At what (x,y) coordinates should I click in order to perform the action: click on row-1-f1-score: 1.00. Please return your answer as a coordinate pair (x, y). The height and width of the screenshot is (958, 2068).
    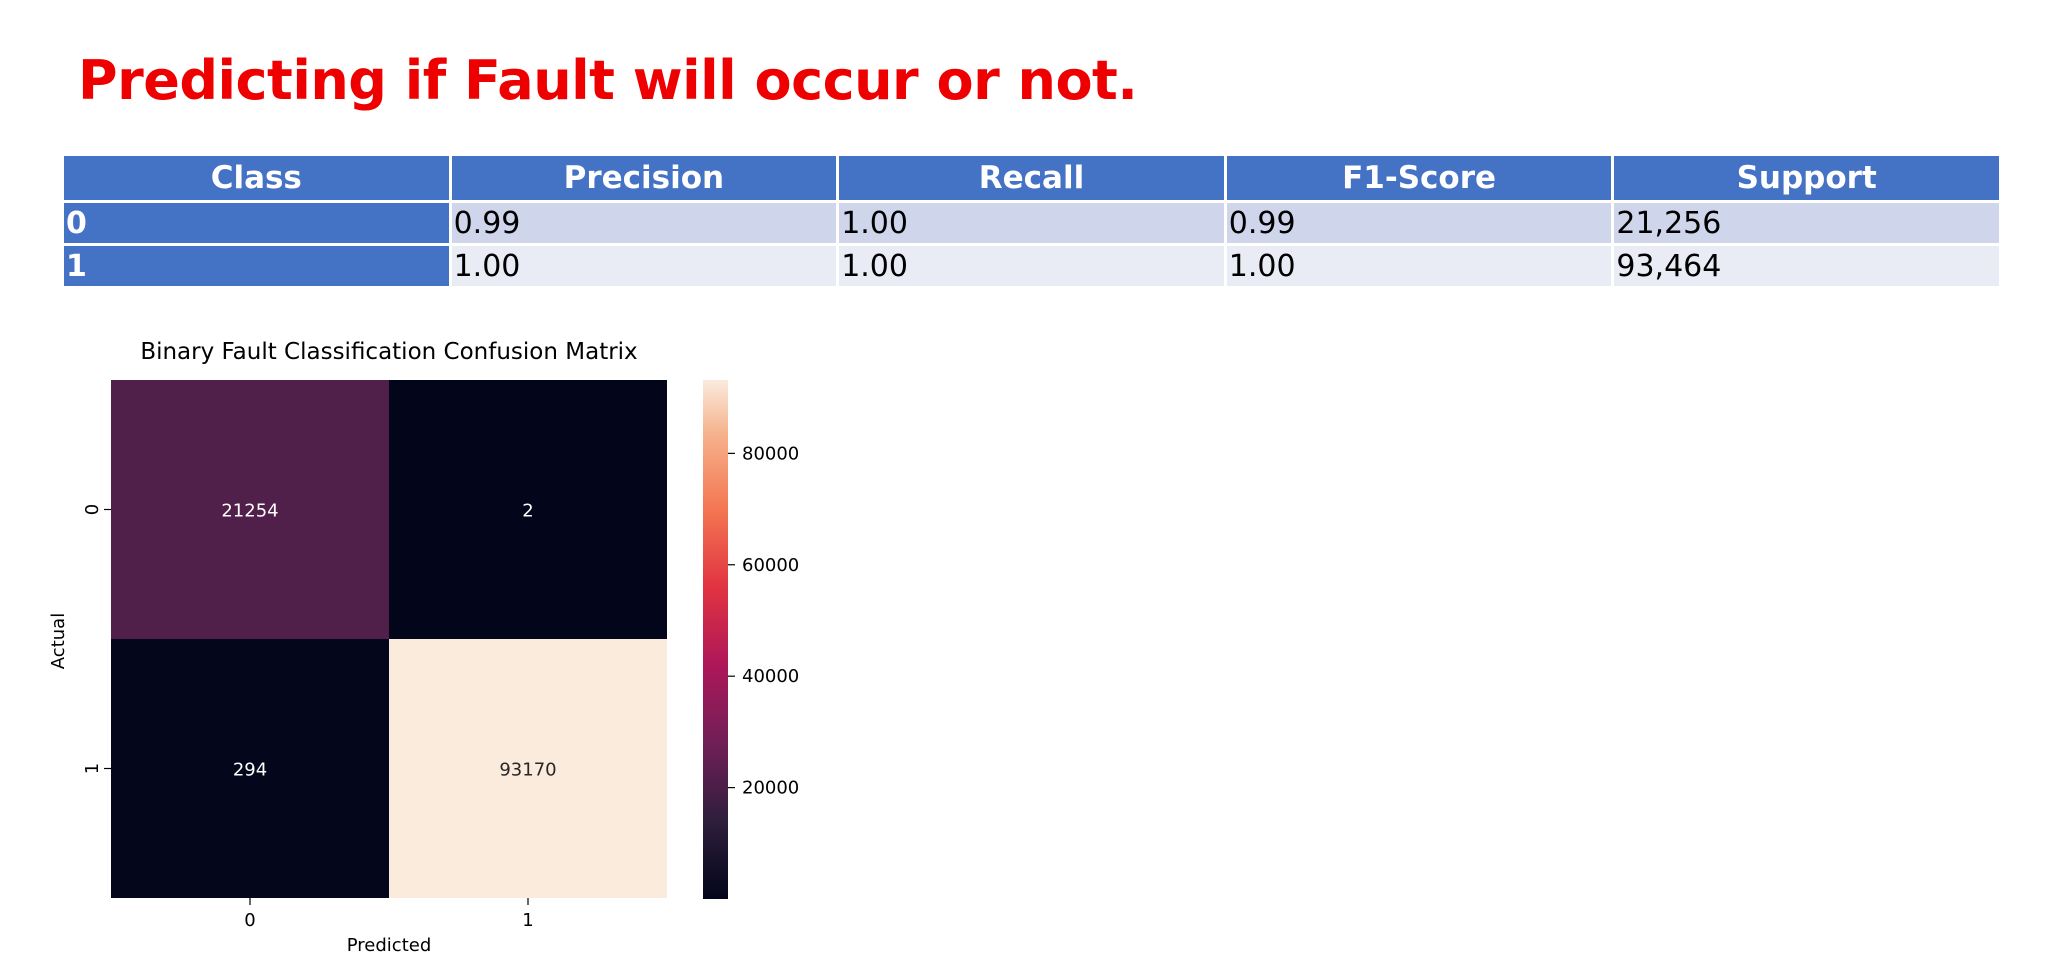
    Looking at the image, I should click on (1419, 266).